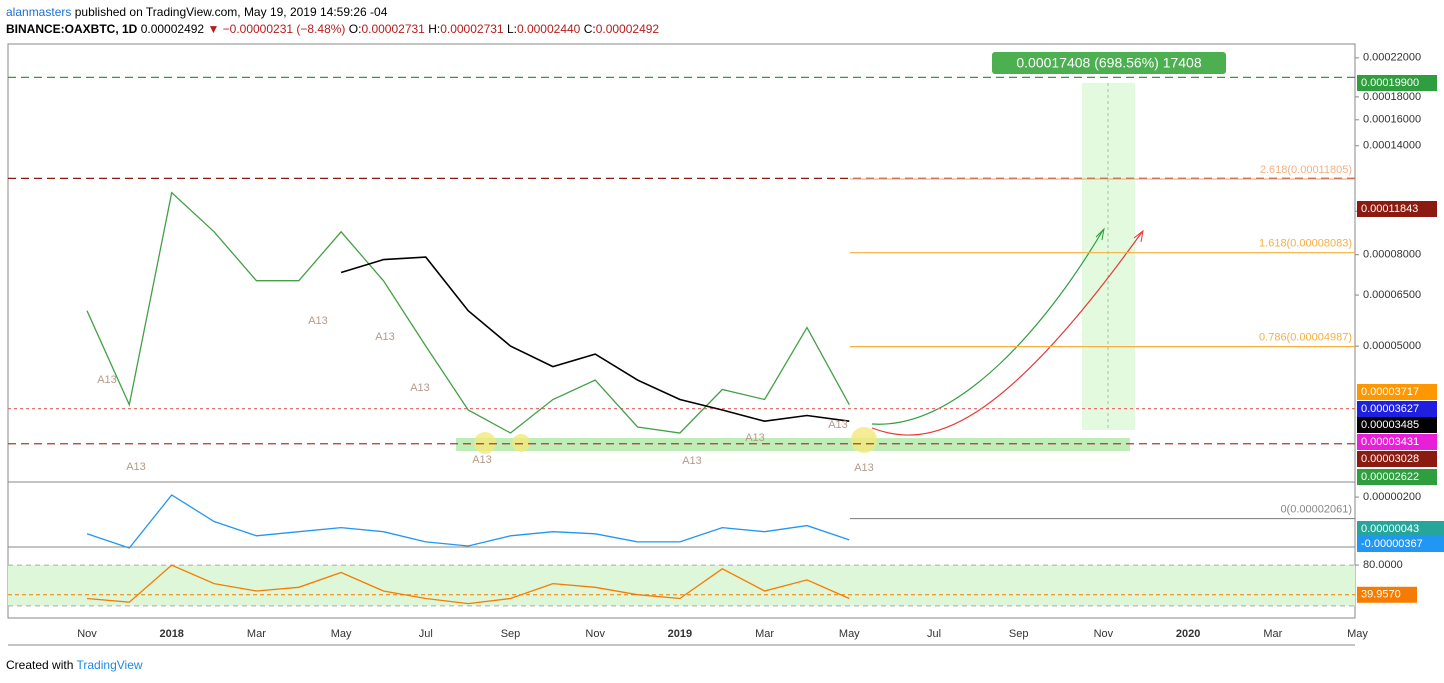 The height and width of the screenshot is (683, 1444). Describe the element at coordinates (39, 12) in the screenshot. I see `author: alanmasters` at that location.